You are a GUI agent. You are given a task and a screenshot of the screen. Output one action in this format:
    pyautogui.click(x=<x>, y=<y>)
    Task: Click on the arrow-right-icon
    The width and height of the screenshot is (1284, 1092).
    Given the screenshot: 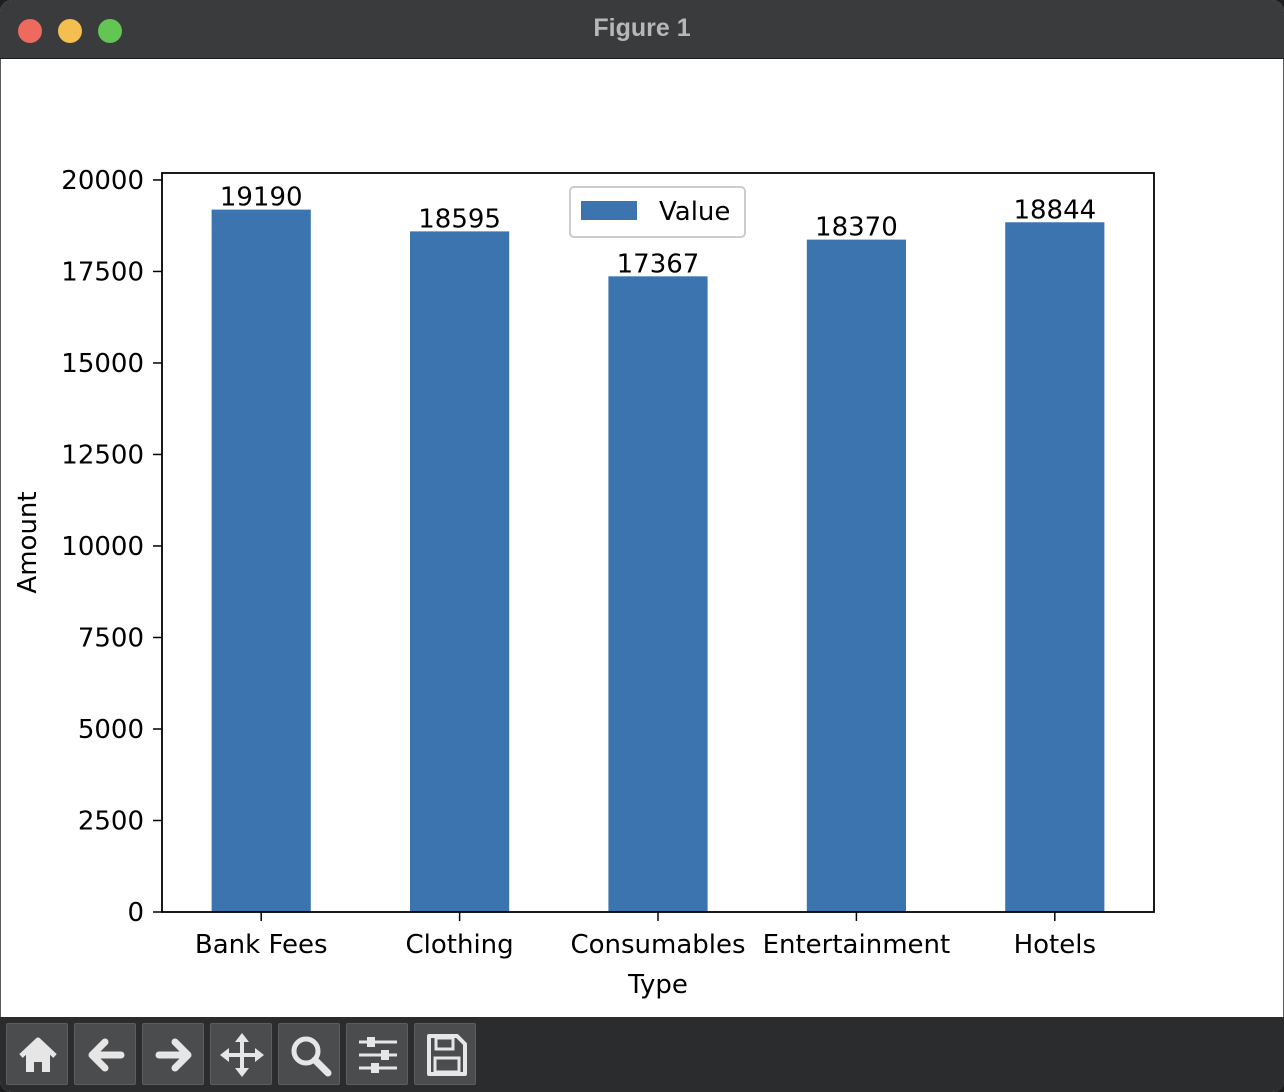 What is the action you would take?
    pyautogui.click(x=173, y=1055)
    